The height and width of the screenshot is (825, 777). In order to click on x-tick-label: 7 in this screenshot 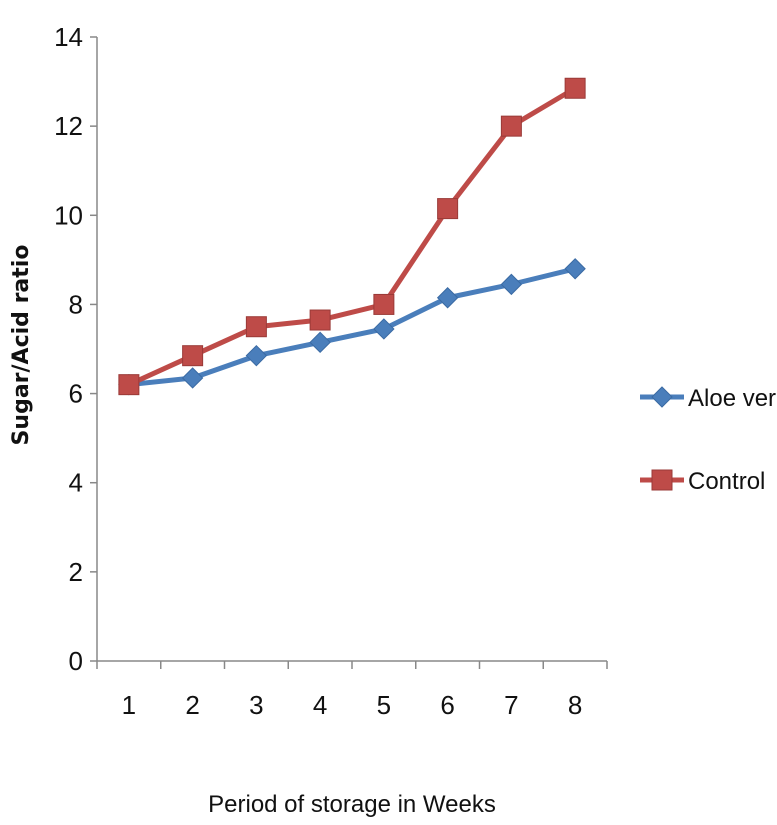, I will do `click(511, 705)`.